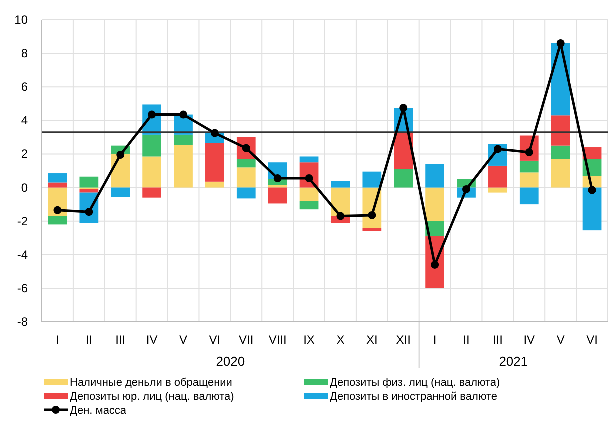 The width and height of the screenshot is (612, 425). What do you see at coordinates (415, 383) in the screenshot?
I see `legend-label: Депозиты физ. лиц (нац. валюта)` at bounding box center [415, 383].